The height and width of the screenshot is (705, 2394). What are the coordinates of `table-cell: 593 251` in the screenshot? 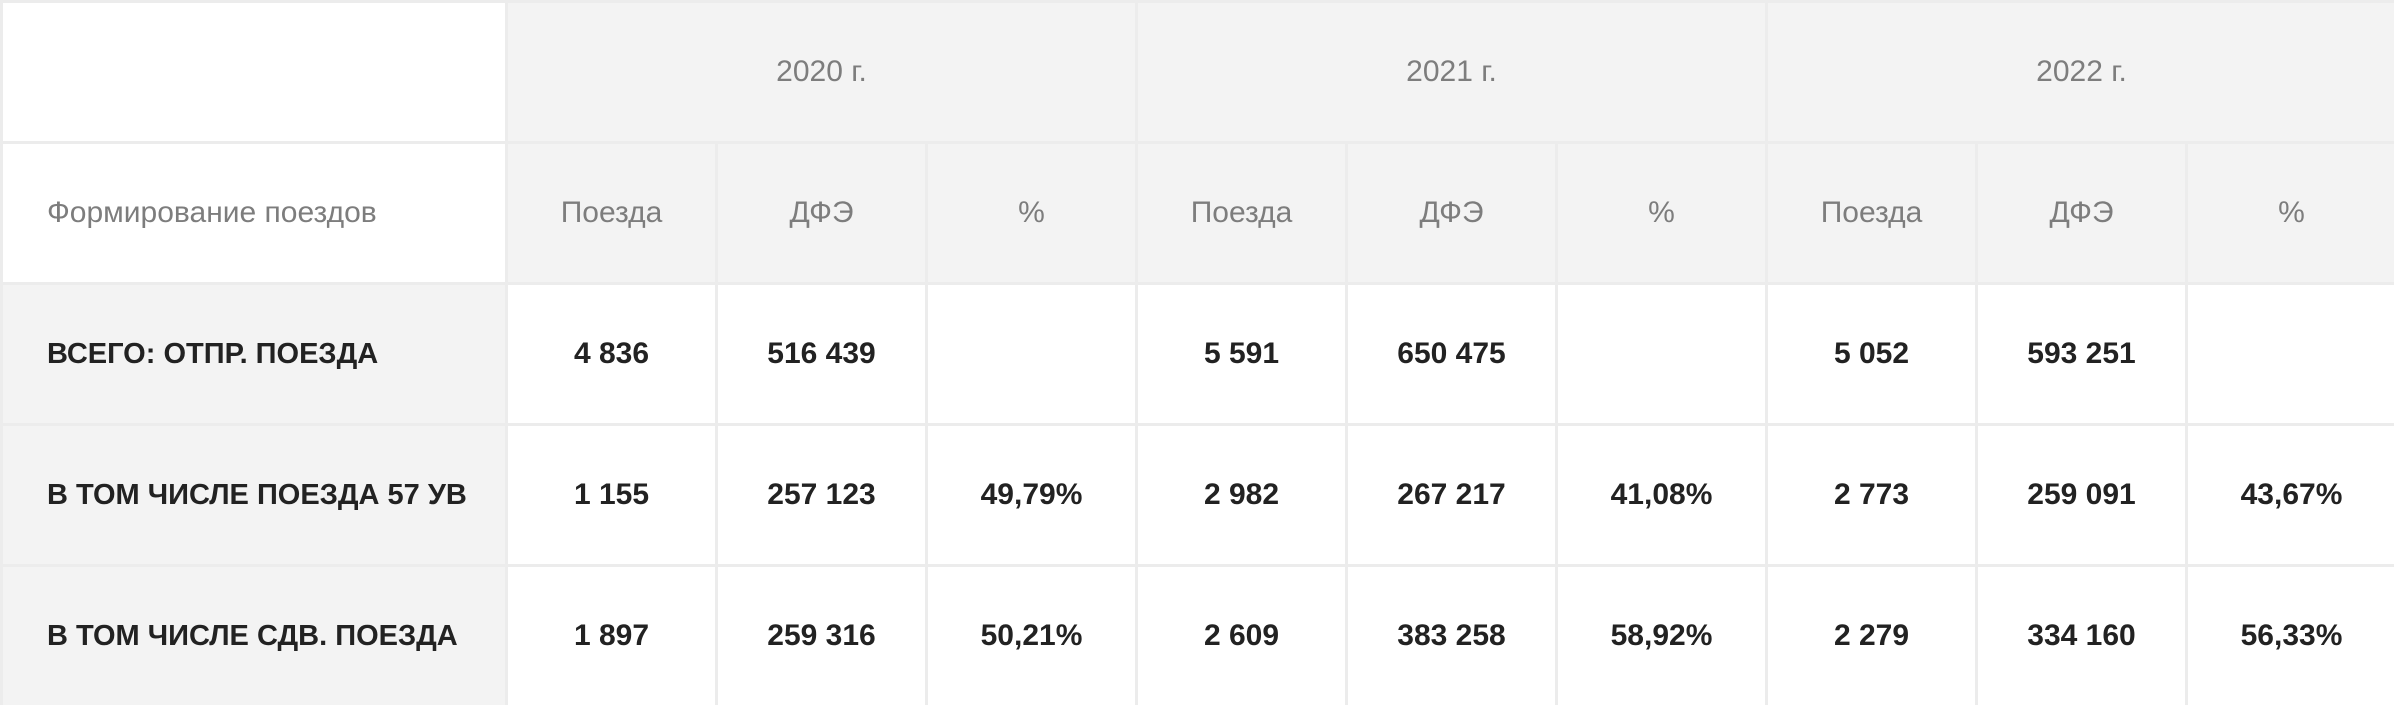 It's located at (2081, 354).